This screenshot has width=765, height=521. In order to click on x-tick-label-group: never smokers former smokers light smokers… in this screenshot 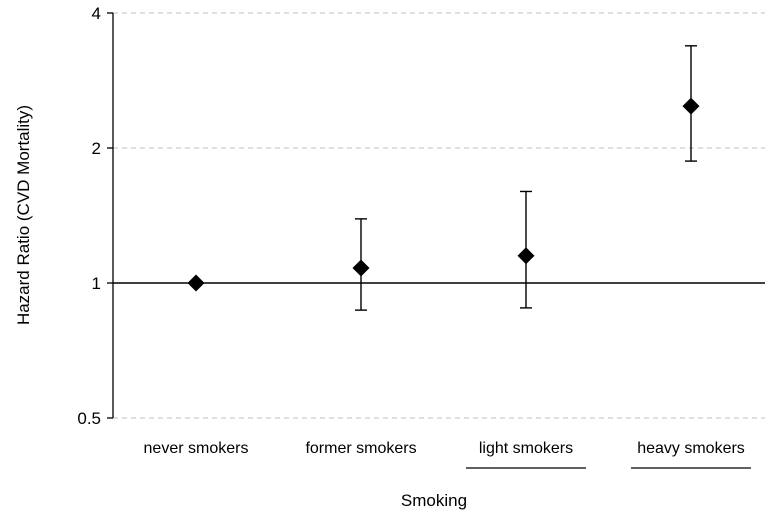, I will do `click(447, 454)`.